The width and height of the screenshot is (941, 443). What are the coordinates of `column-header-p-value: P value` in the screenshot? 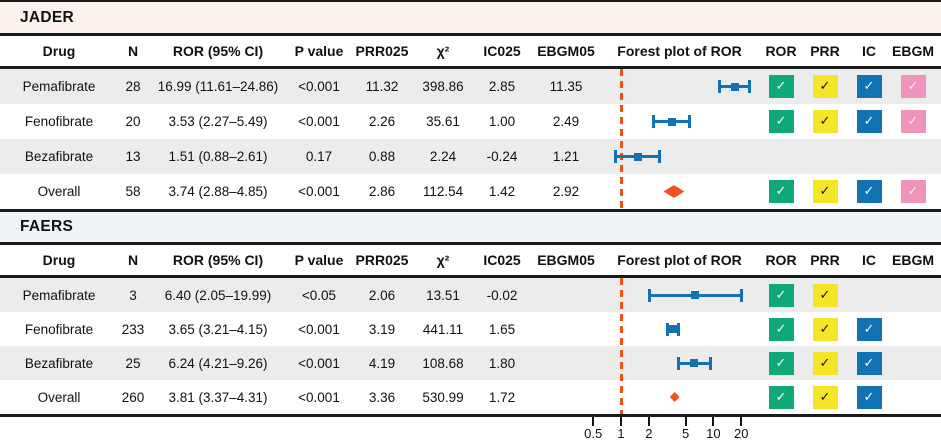 It's located at (319, 51).